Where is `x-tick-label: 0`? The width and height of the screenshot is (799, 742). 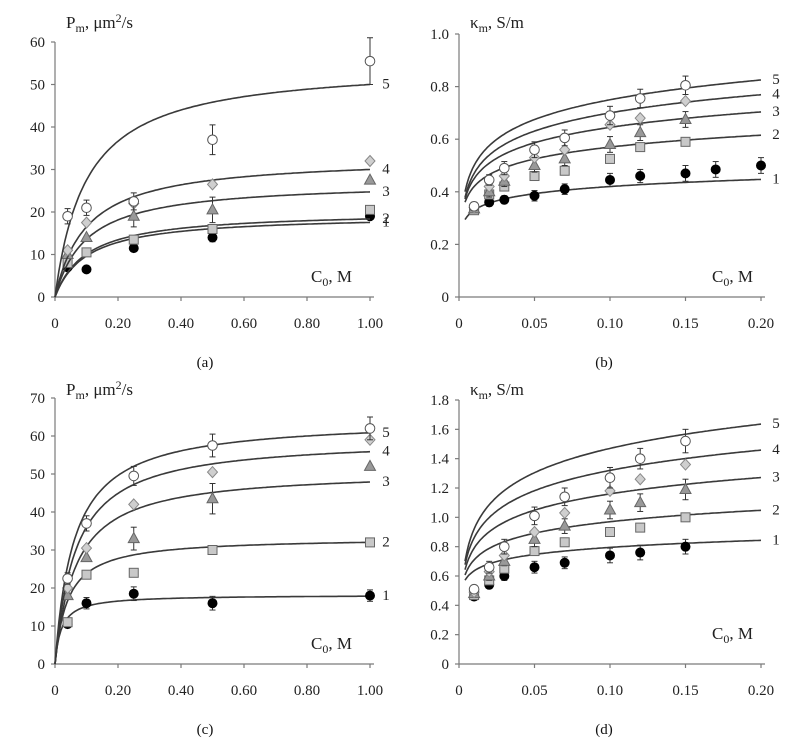
x-tick-label: 0 is located at coordinates (55, 691).